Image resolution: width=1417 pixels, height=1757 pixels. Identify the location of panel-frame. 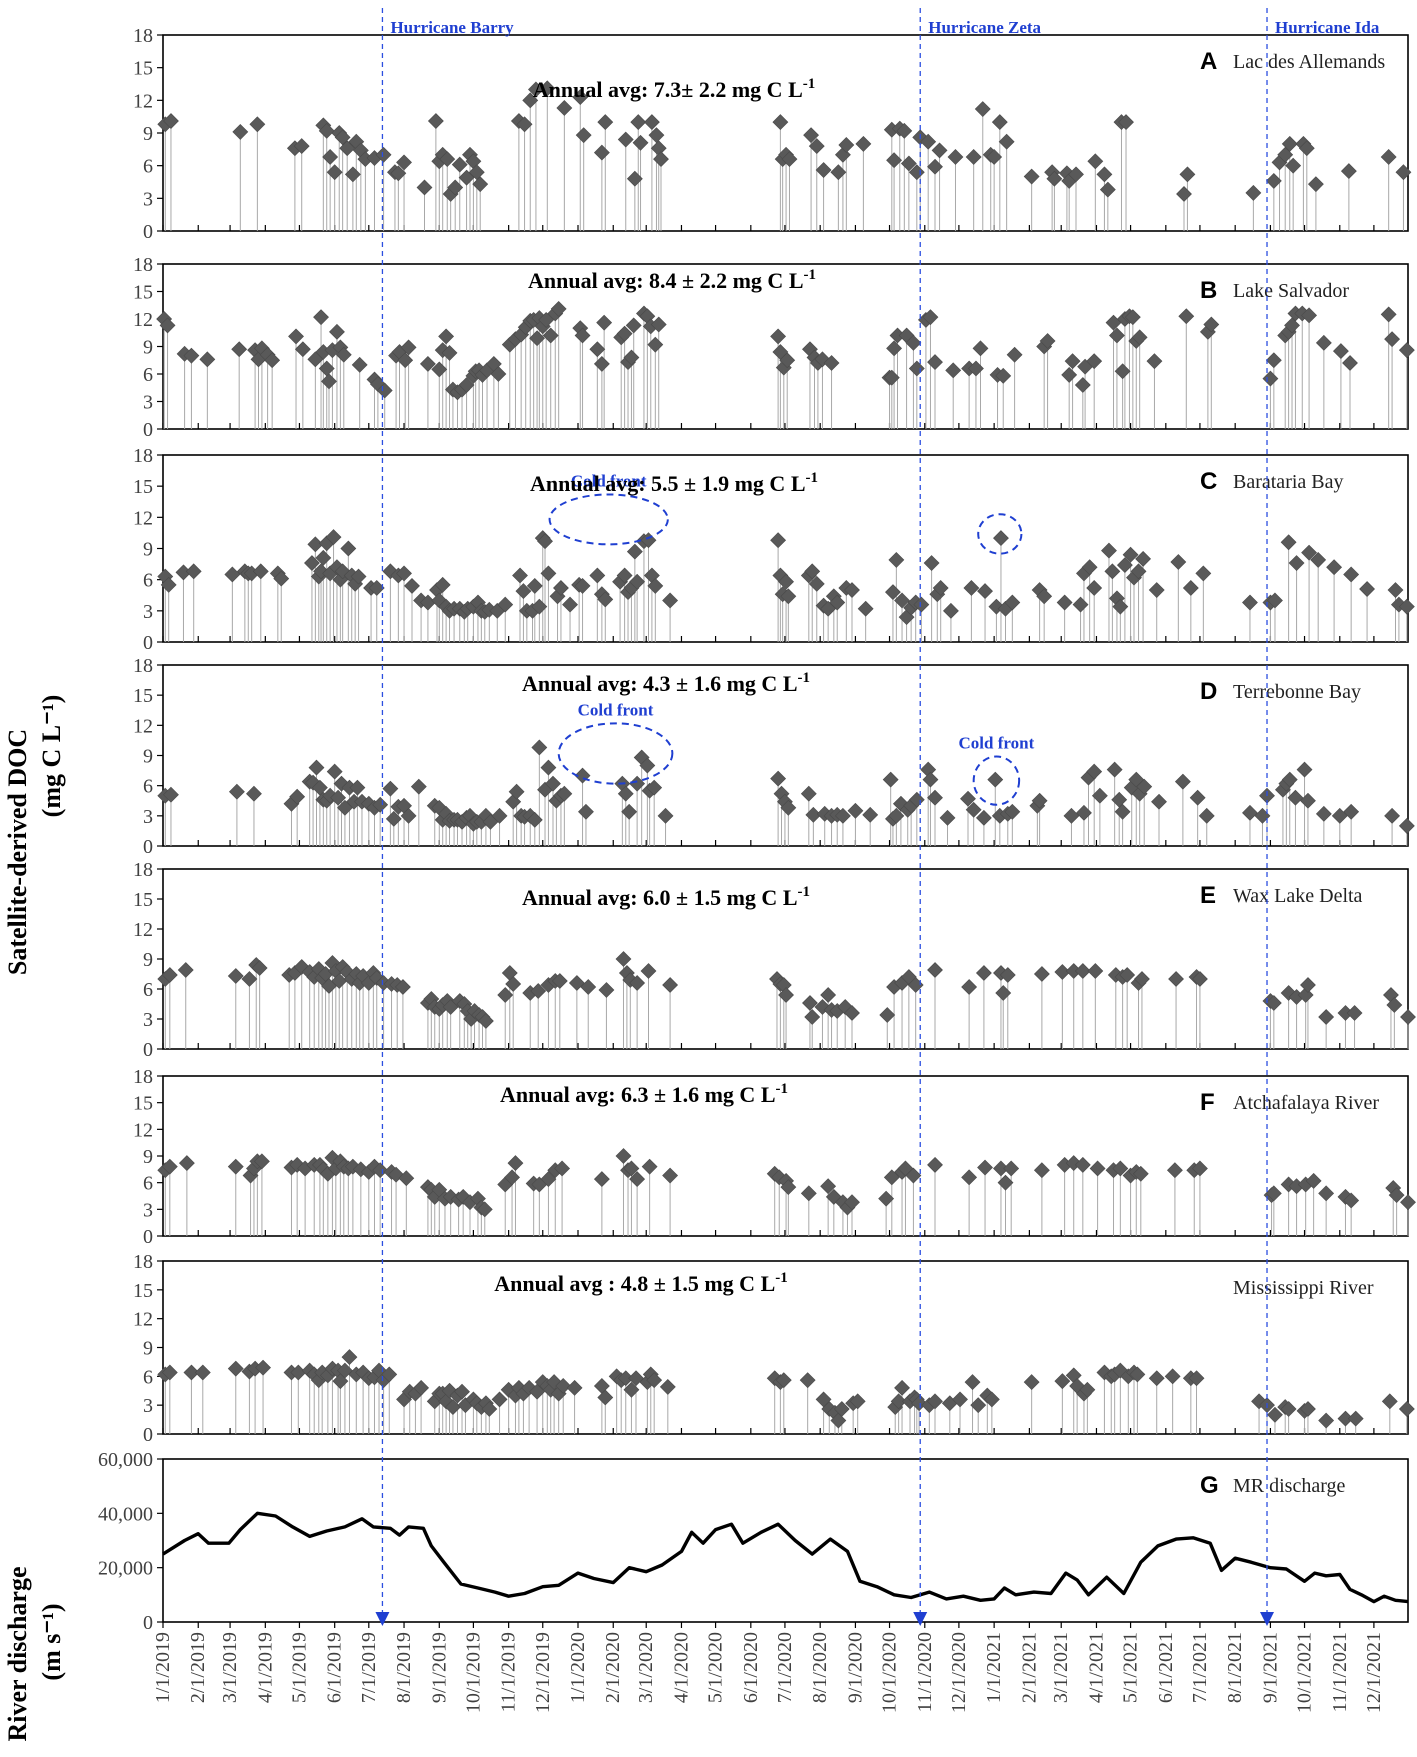
(785, 1156).